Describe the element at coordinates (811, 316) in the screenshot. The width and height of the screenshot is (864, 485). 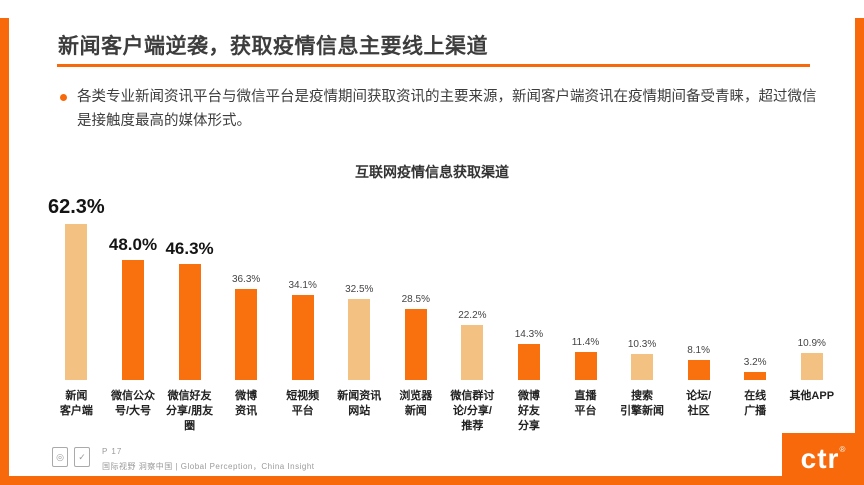
I see `bar-column: 10.9% 其他APP` at that location.